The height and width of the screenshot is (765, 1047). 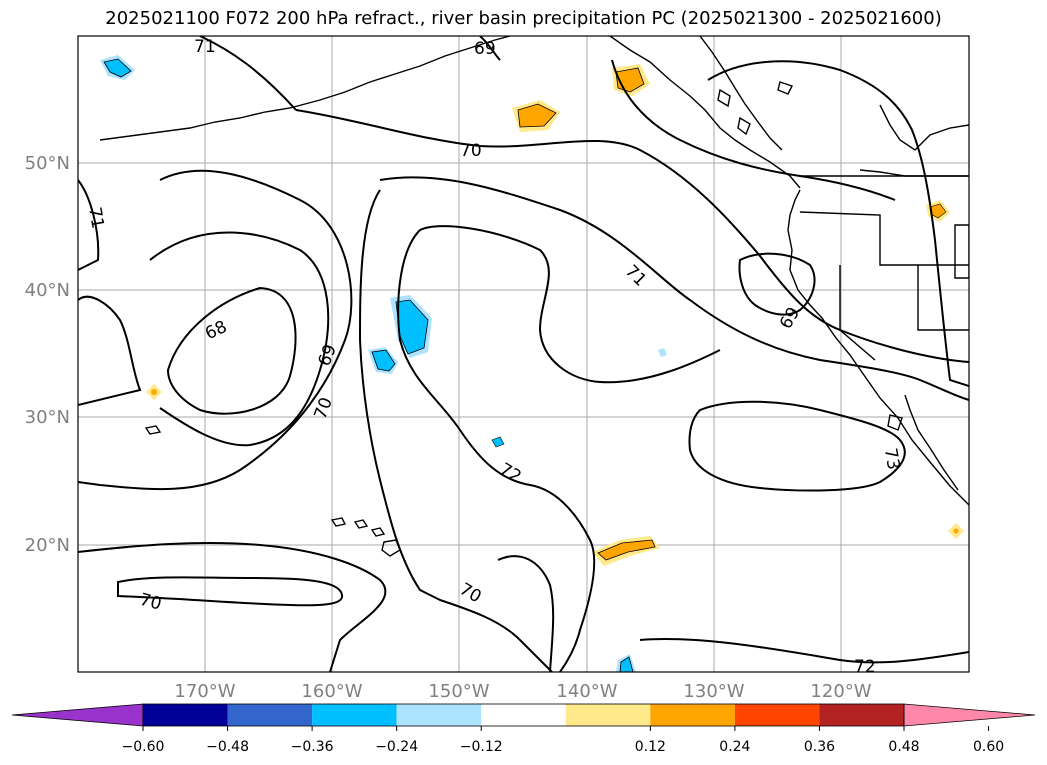 What do you see at coordinates (227, 747) in the screenshot?
I see `colorbar-tick-label: −0.48` at bounding box center [227, 747].